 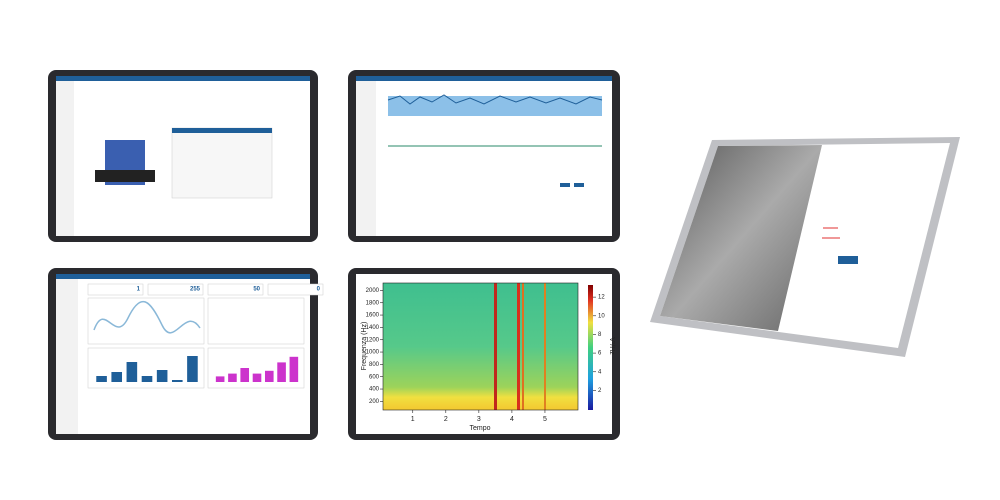 I want to click on tablet-bottom-left, so click(x=183, y=354).